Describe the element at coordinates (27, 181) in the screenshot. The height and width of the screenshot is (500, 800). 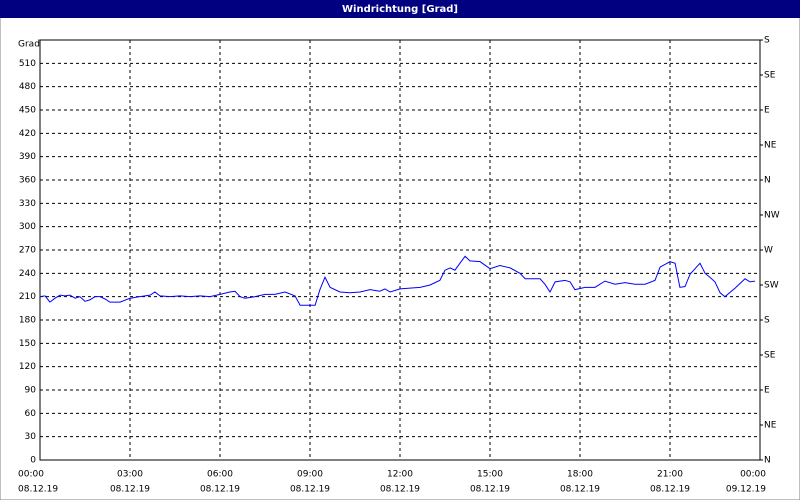
I see `y-tick-label: 360` at that location.